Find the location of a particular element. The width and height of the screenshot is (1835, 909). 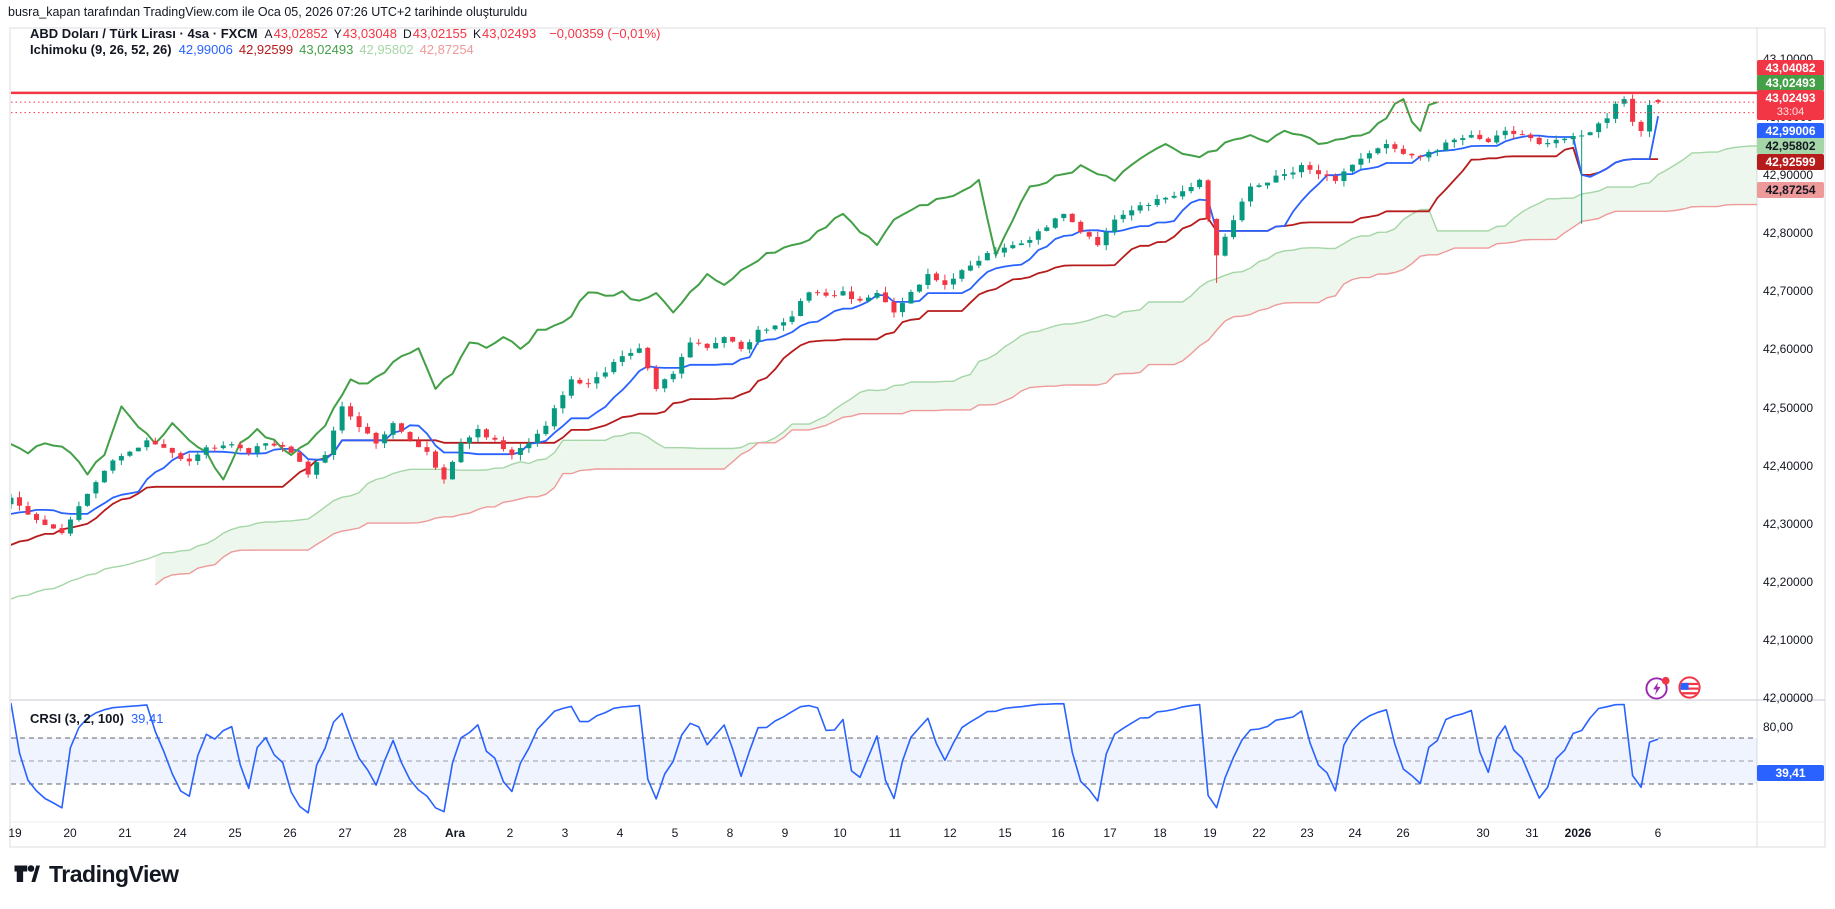

price-tick: 42,60000 is located at coordinates (1788, 349).